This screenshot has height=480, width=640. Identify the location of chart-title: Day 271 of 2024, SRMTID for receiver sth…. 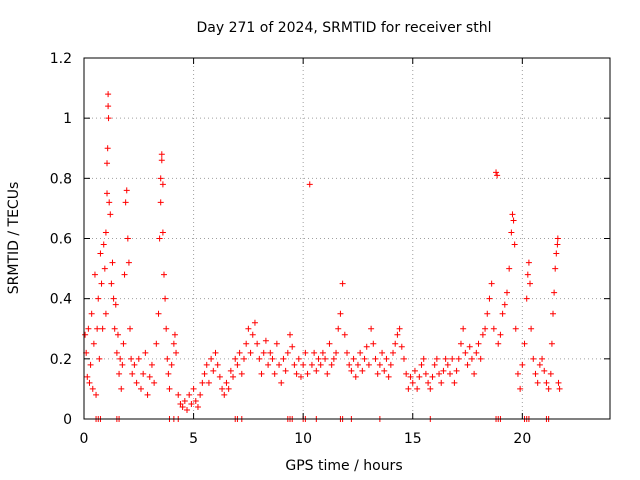
(344, 28).